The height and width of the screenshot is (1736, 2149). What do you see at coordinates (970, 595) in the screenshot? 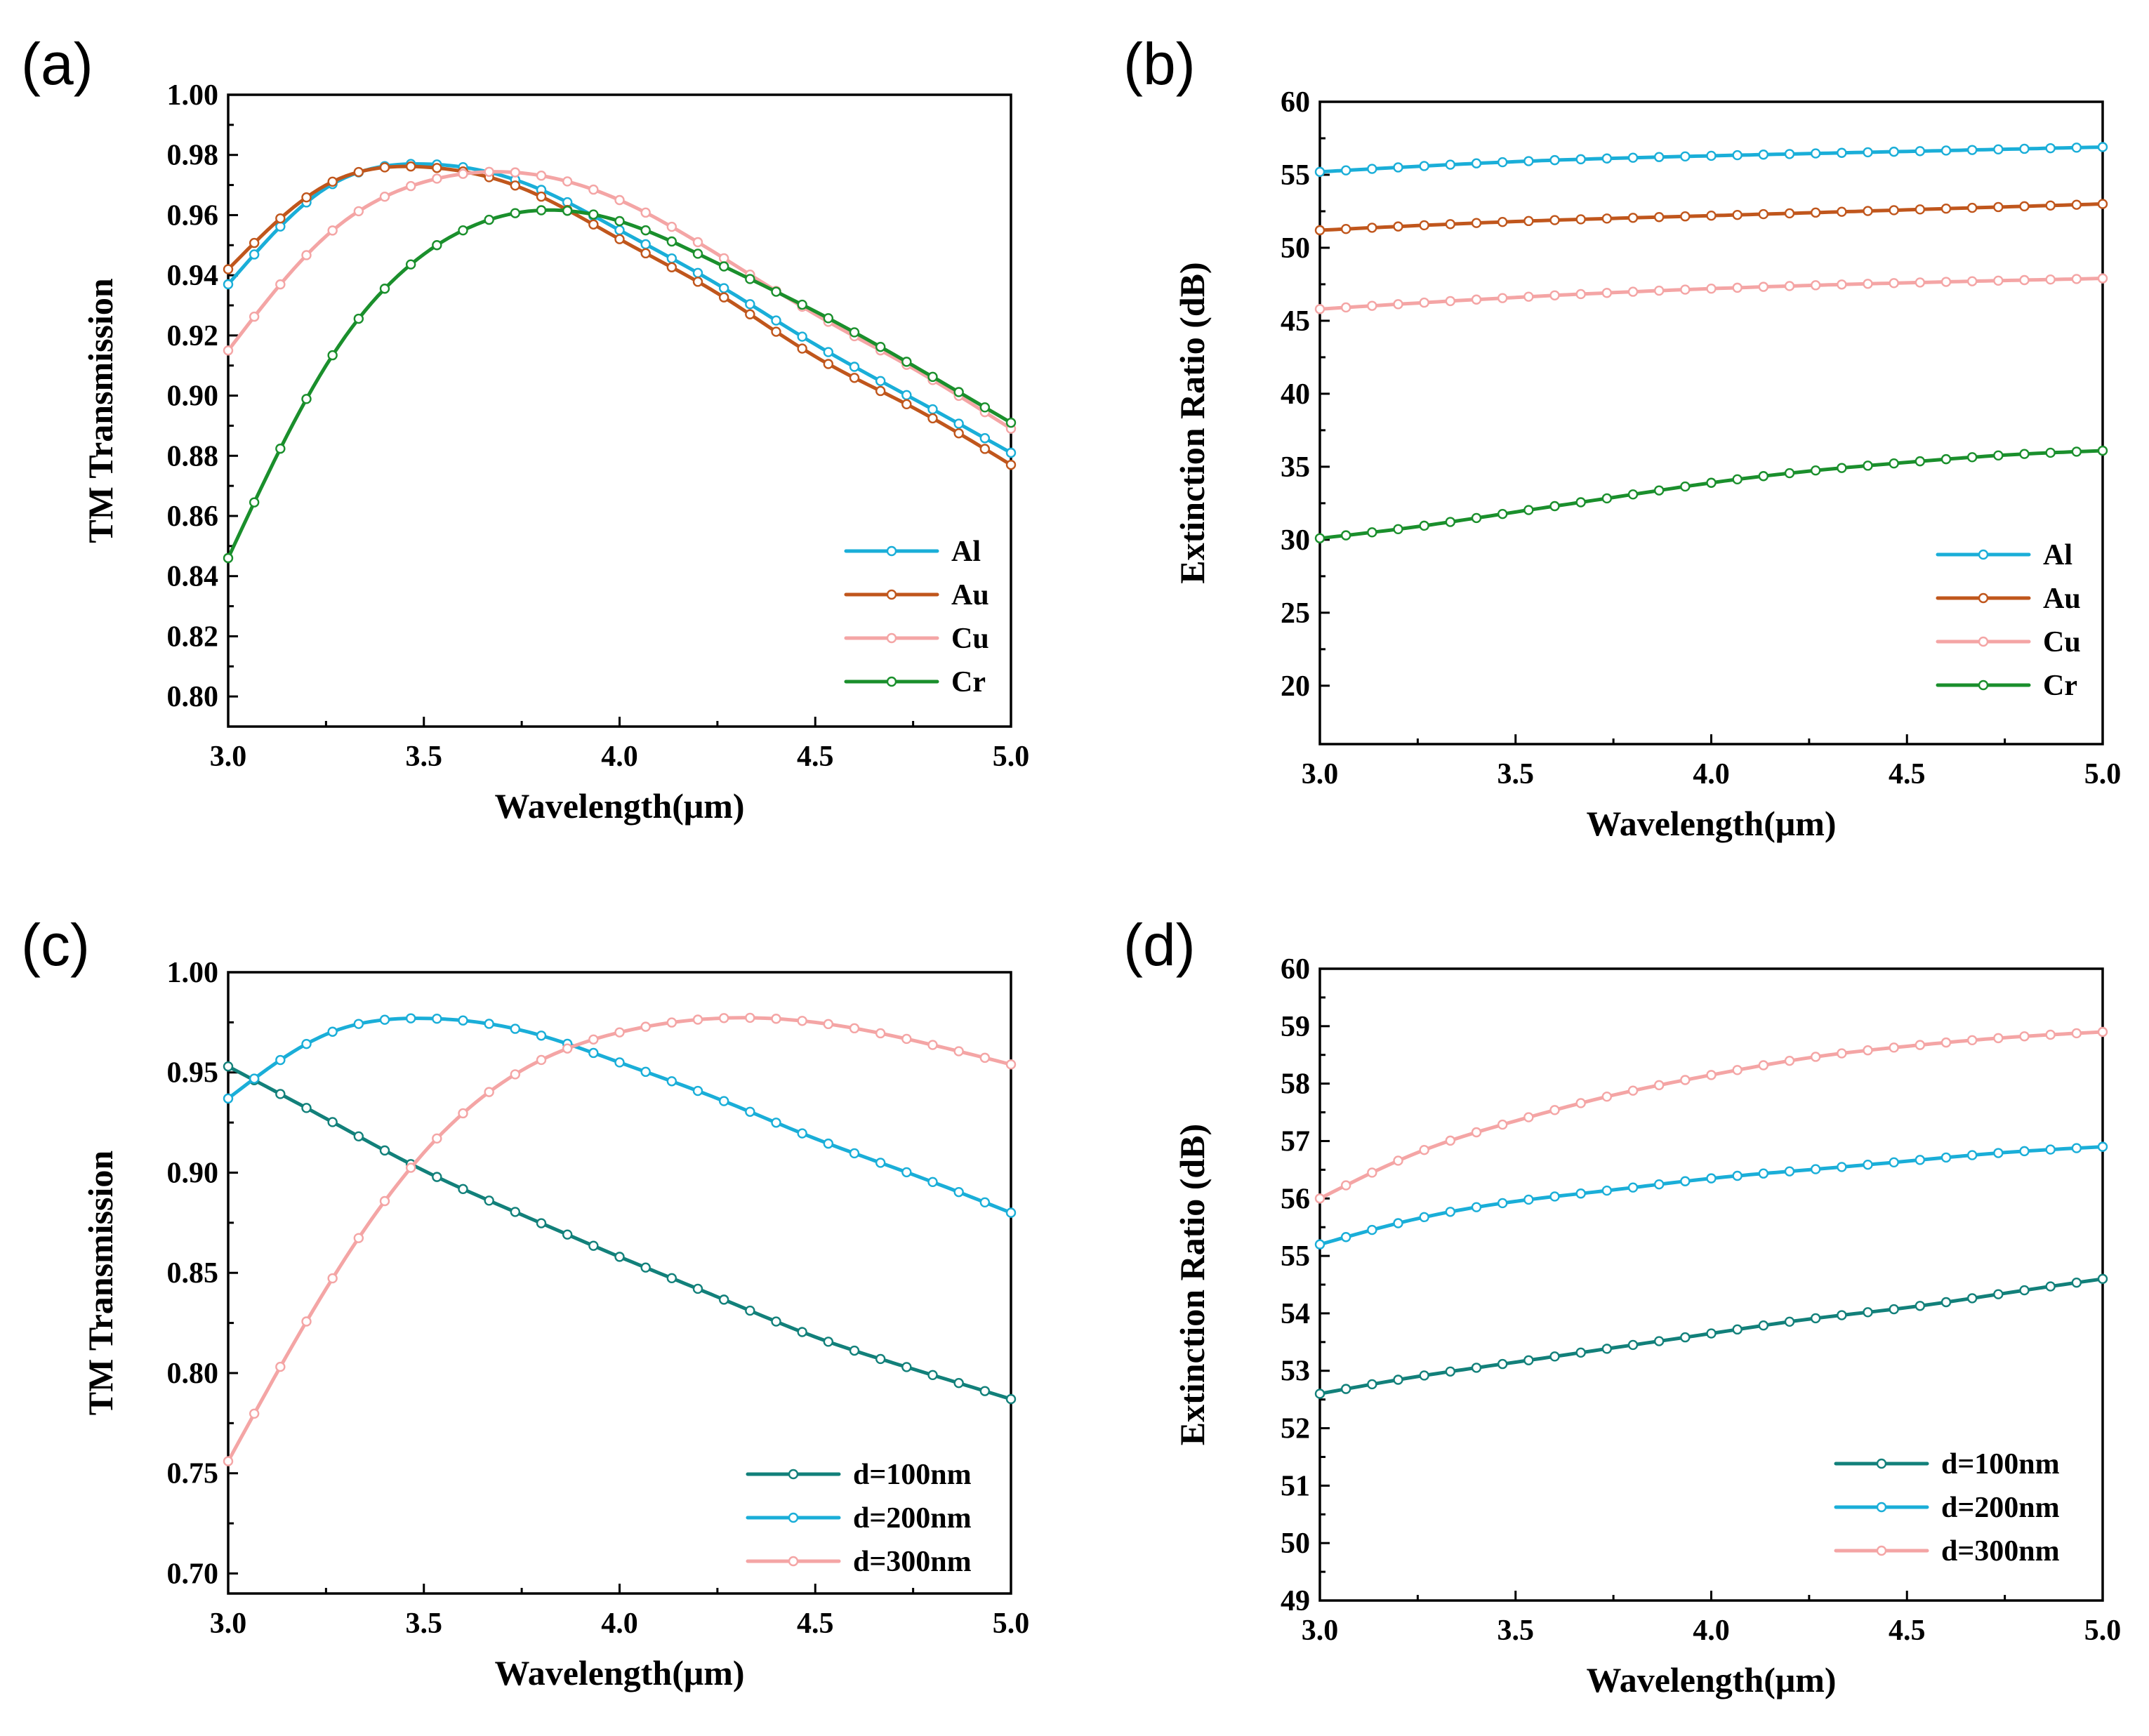
I see `legend-label: Au` at bounding box center [970, 595].